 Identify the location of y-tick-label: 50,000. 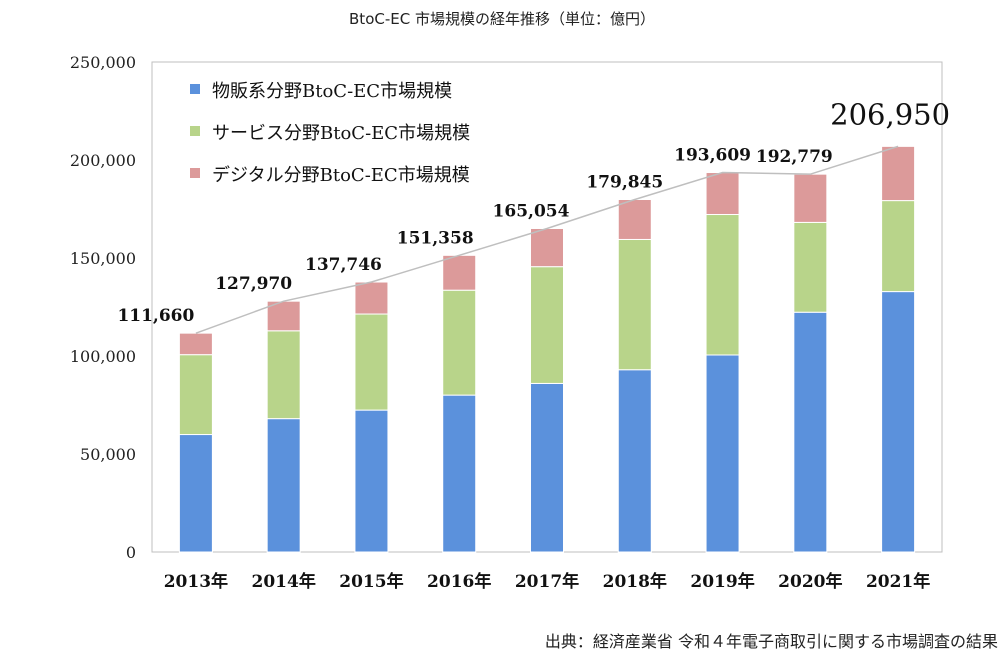
(108, 454).